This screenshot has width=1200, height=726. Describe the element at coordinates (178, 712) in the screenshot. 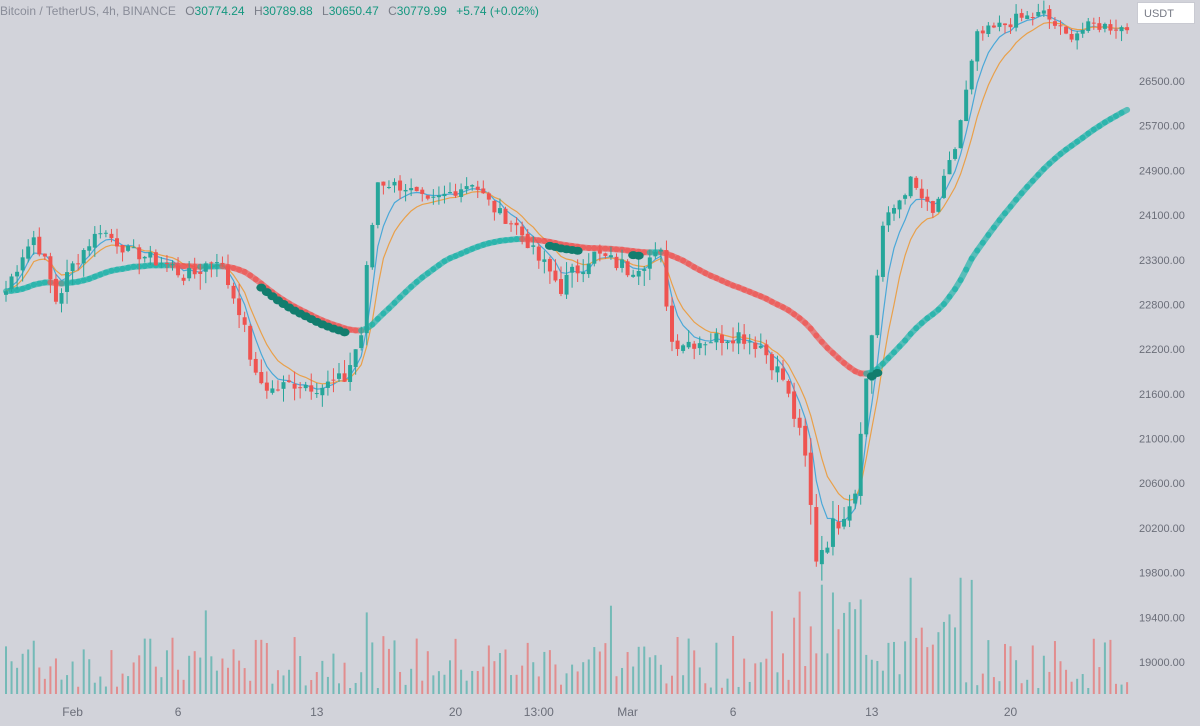

I see `time-tick-label: 6` at that location.